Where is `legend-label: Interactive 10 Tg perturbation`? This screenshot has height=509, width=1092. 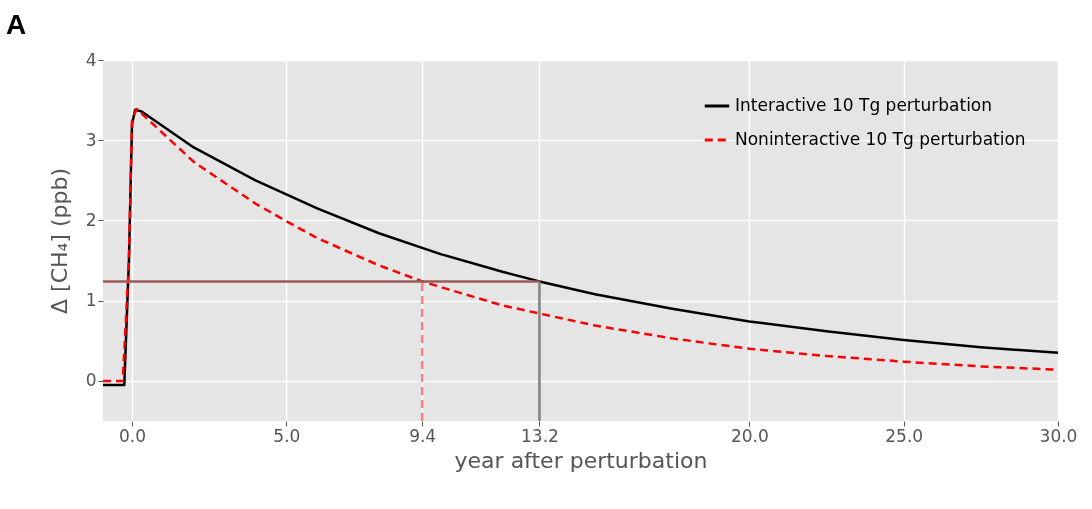
legend-label: Interactive 10 Tg perturbation is located at coordinates (864, 105).